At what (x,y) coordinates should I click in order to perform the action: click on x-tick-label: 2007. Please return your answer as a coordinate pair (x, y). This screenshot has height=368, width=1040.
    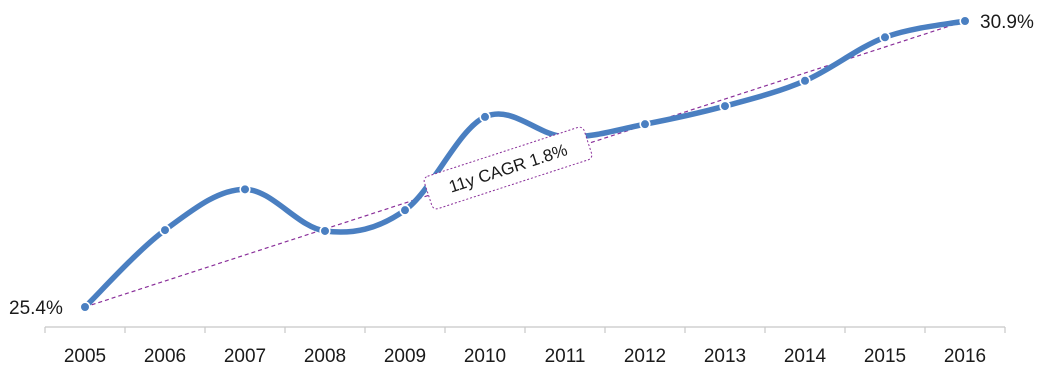
    Looking at the image, I should click on (245, 356).